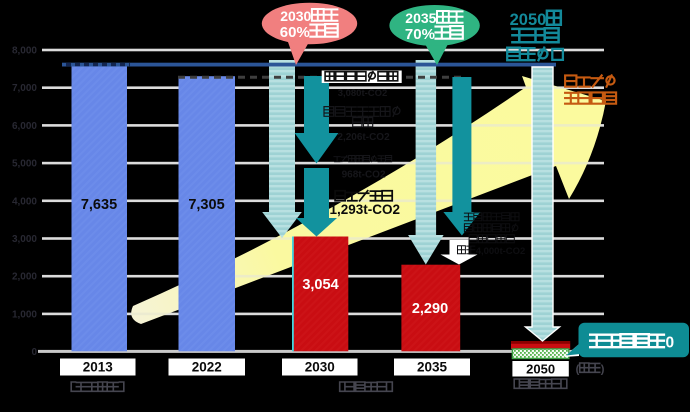  Describe the element at coordinates (320, 285) in the screenshot. I see `svg-text: 3,054` at that location.